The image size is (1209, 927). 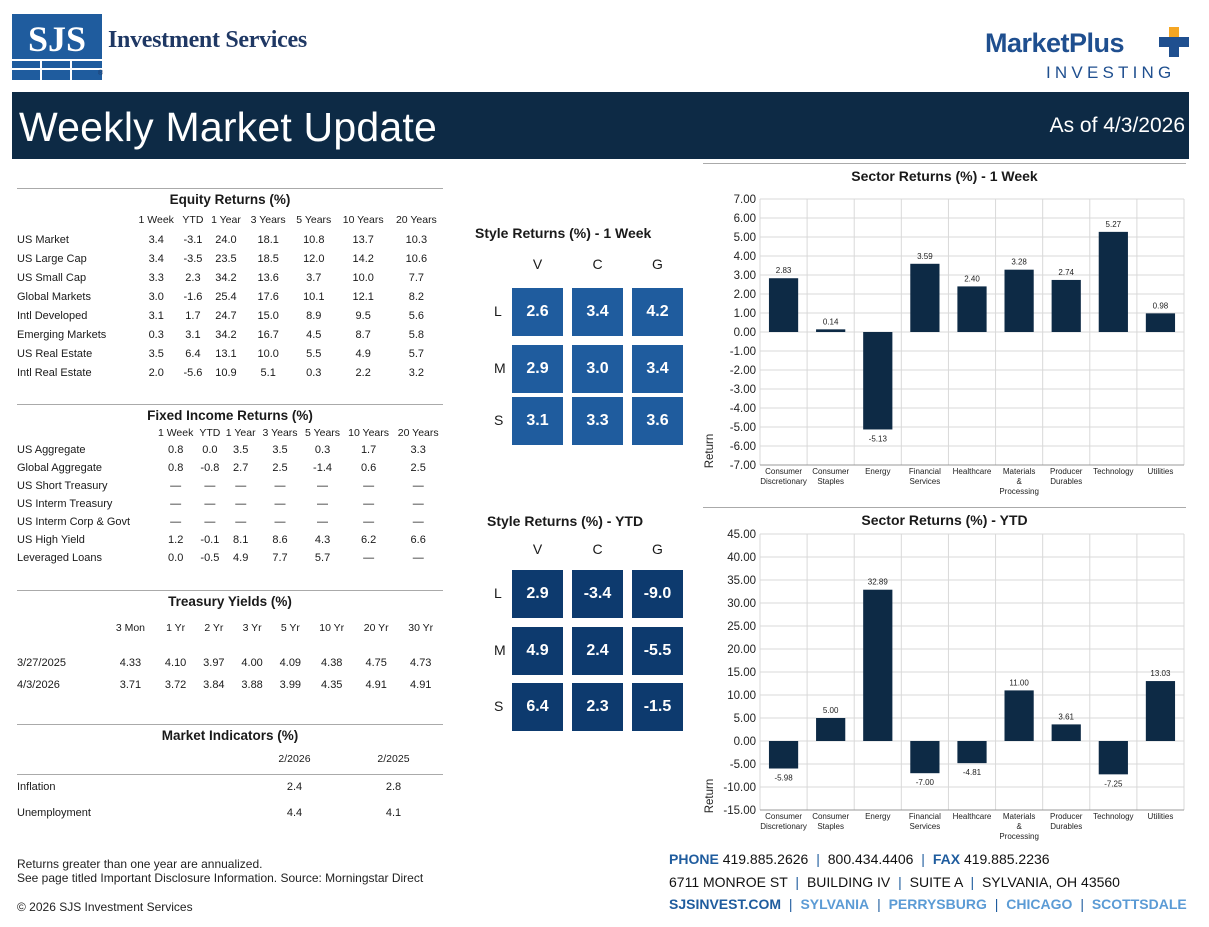 What do you see at coordinates (230, 353) in the screenshot?
I see `table-row: US Real Estate 3.5 6.4 13.1 10.0 5.5 4.9 5.7` at bounding box center [230, 353].